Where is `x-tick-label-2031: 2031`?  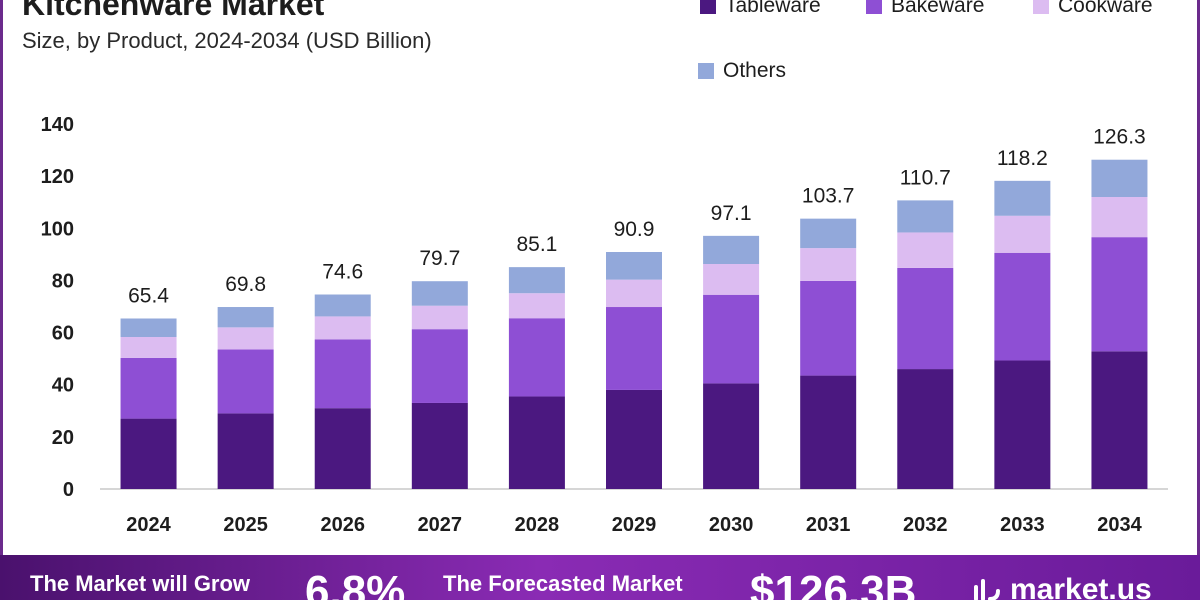
x-tick-label-2031: 2031 is located at coordinates (828, 525).